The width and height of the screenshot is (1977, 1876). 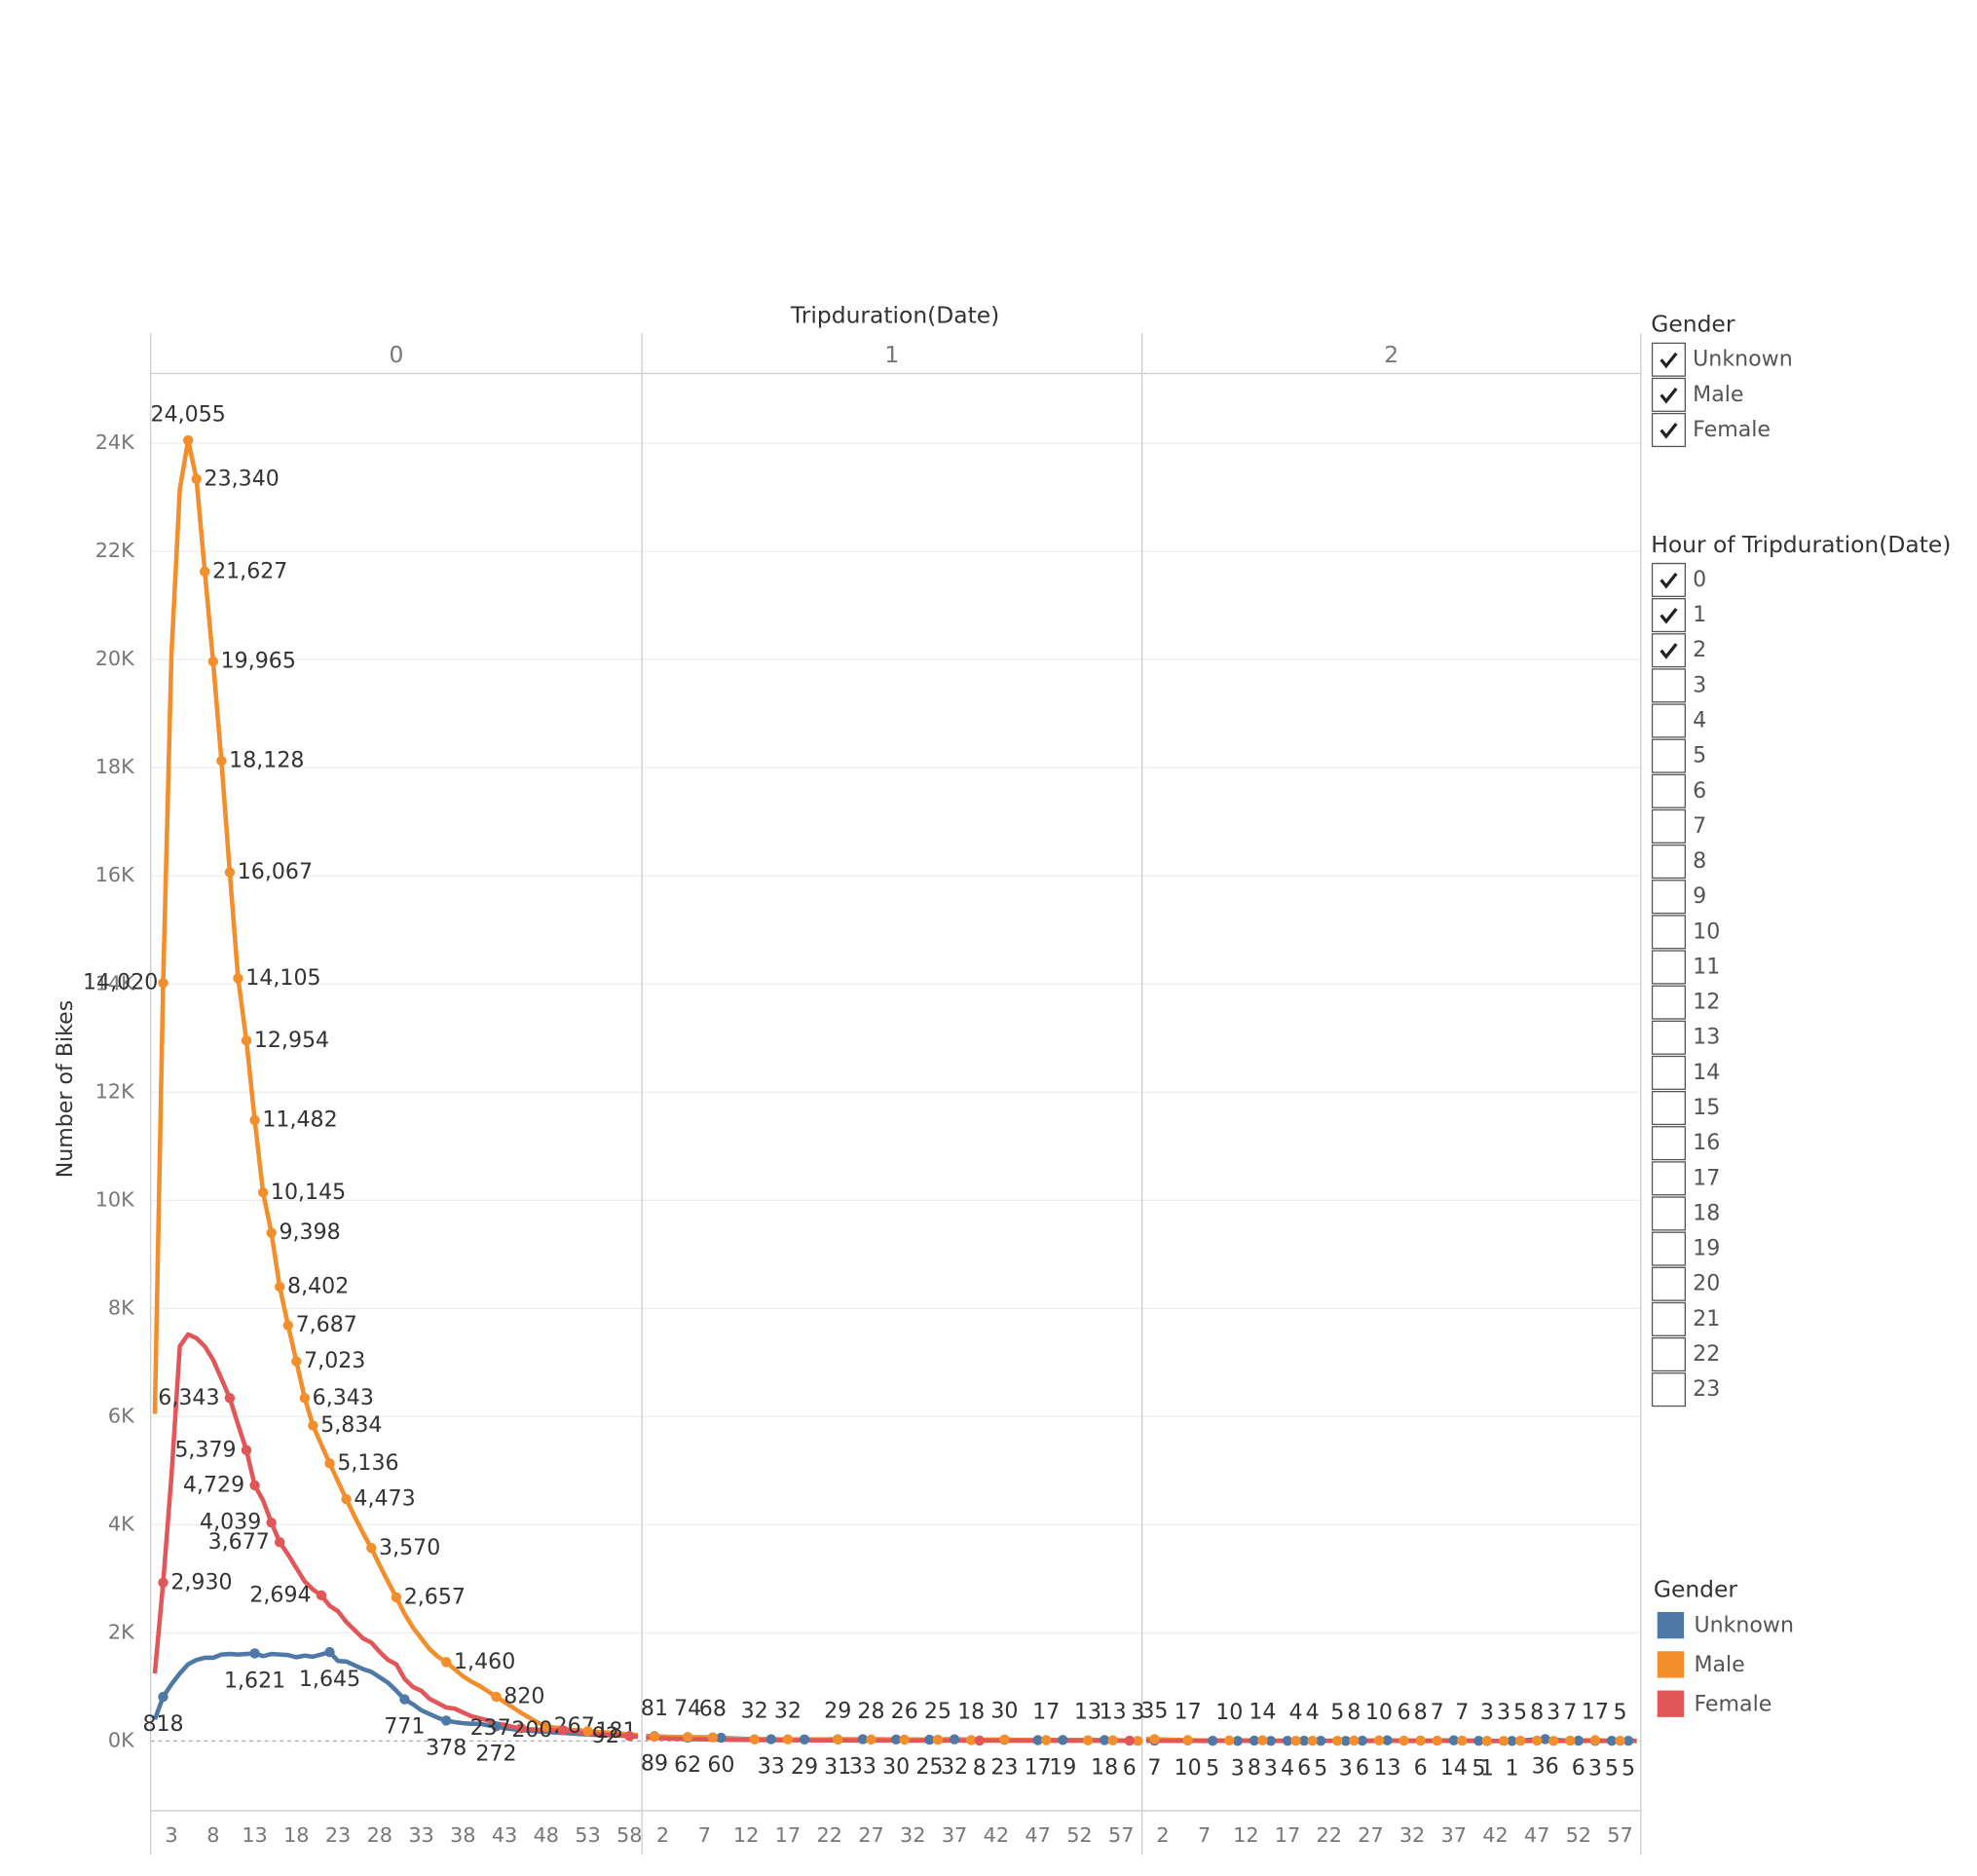 I want to click on check-mark, so click(x=1669, y=616).